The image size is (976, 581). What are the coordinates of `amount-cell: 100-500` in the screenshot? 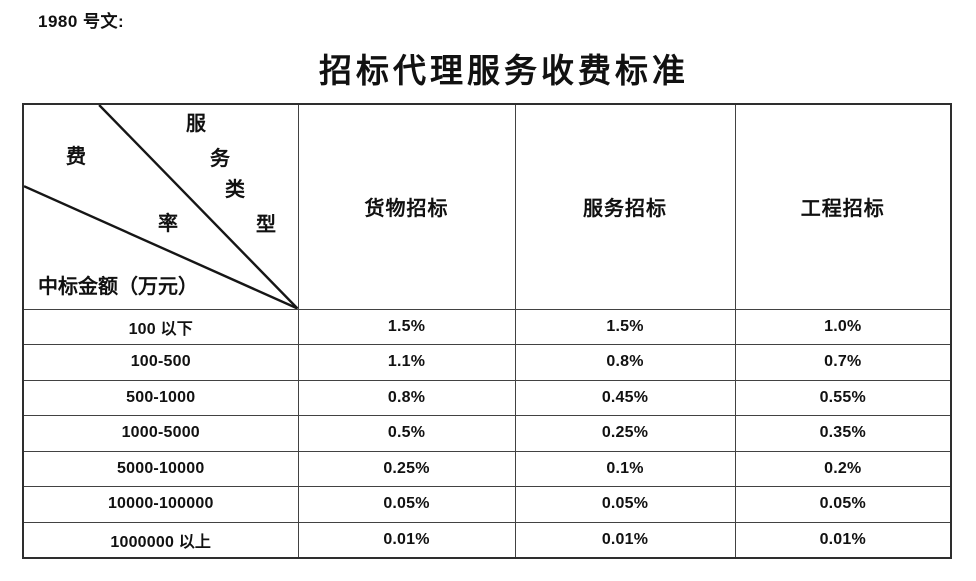 It's located at (160, 362).